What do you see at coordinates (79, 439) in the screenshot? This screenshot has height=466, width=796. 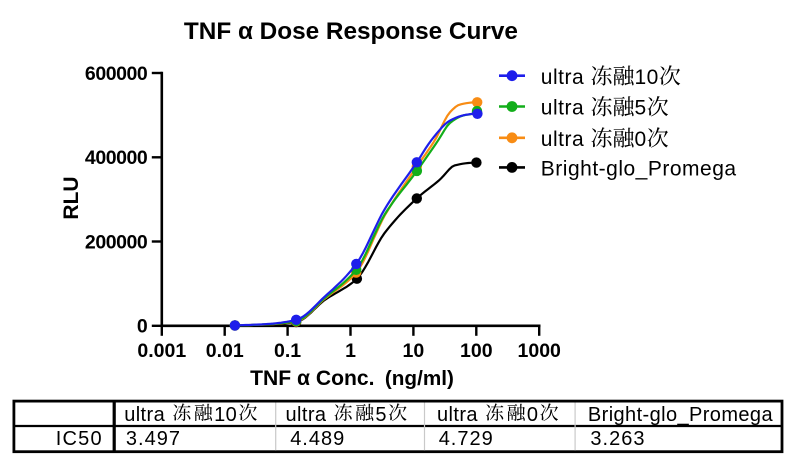 I see `svg-text: IC50` at bounding box center [79, 439].